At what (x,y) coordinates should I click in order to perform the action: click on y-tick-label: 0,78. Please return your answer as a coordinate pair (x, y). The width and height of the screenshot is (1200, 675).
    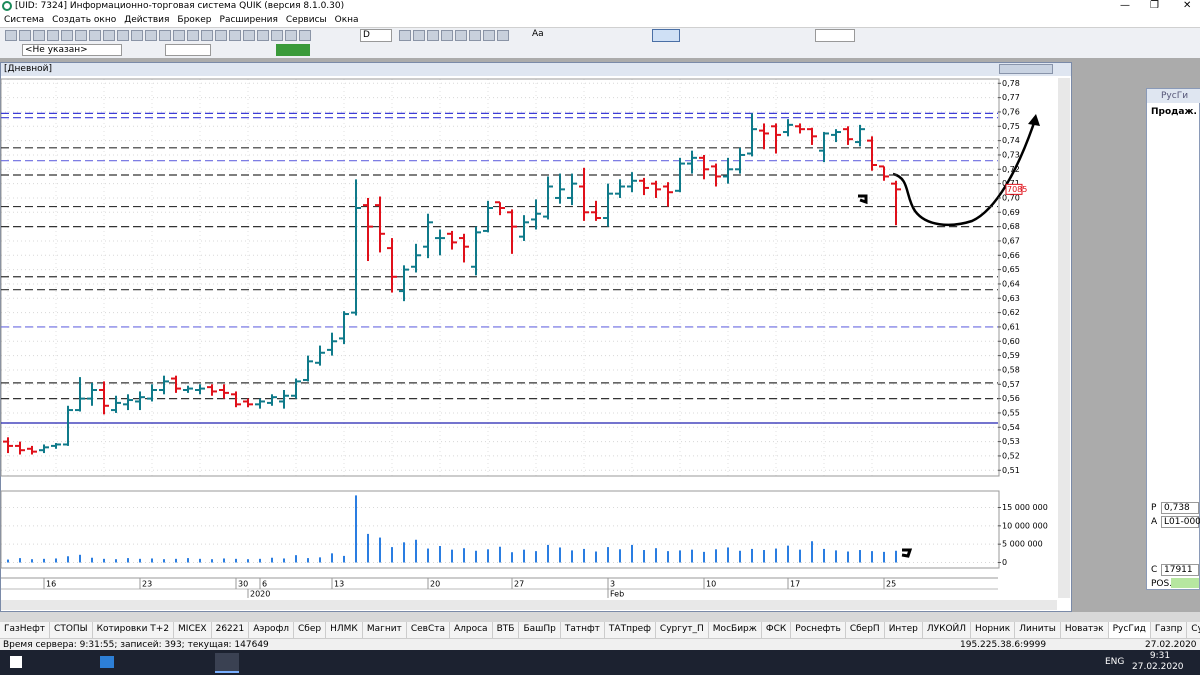
    Looking at the image, I should click on (1011, 83).